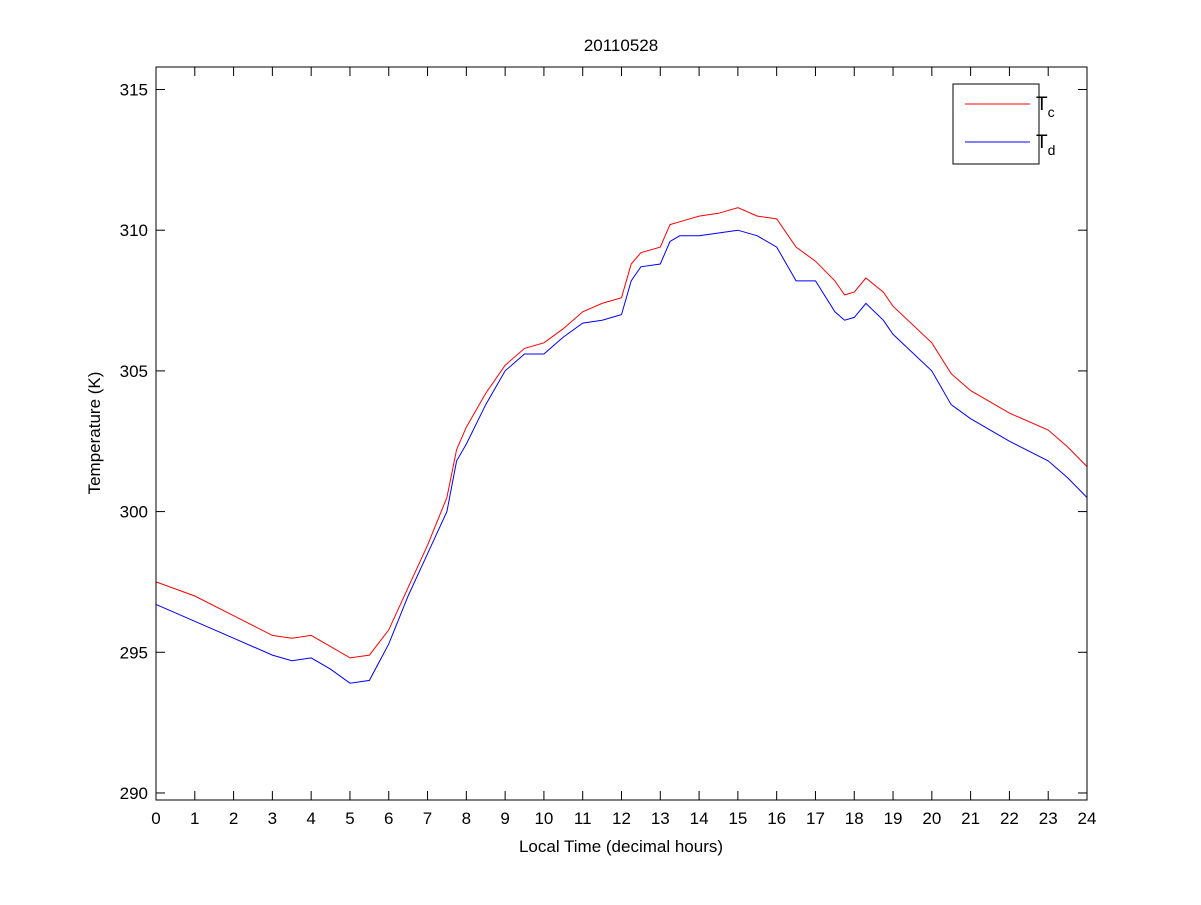  What do you see at coordinates (931, 818) in the screenshot?
I see `x-tick-label: 20` at bounding box center [931, 818].